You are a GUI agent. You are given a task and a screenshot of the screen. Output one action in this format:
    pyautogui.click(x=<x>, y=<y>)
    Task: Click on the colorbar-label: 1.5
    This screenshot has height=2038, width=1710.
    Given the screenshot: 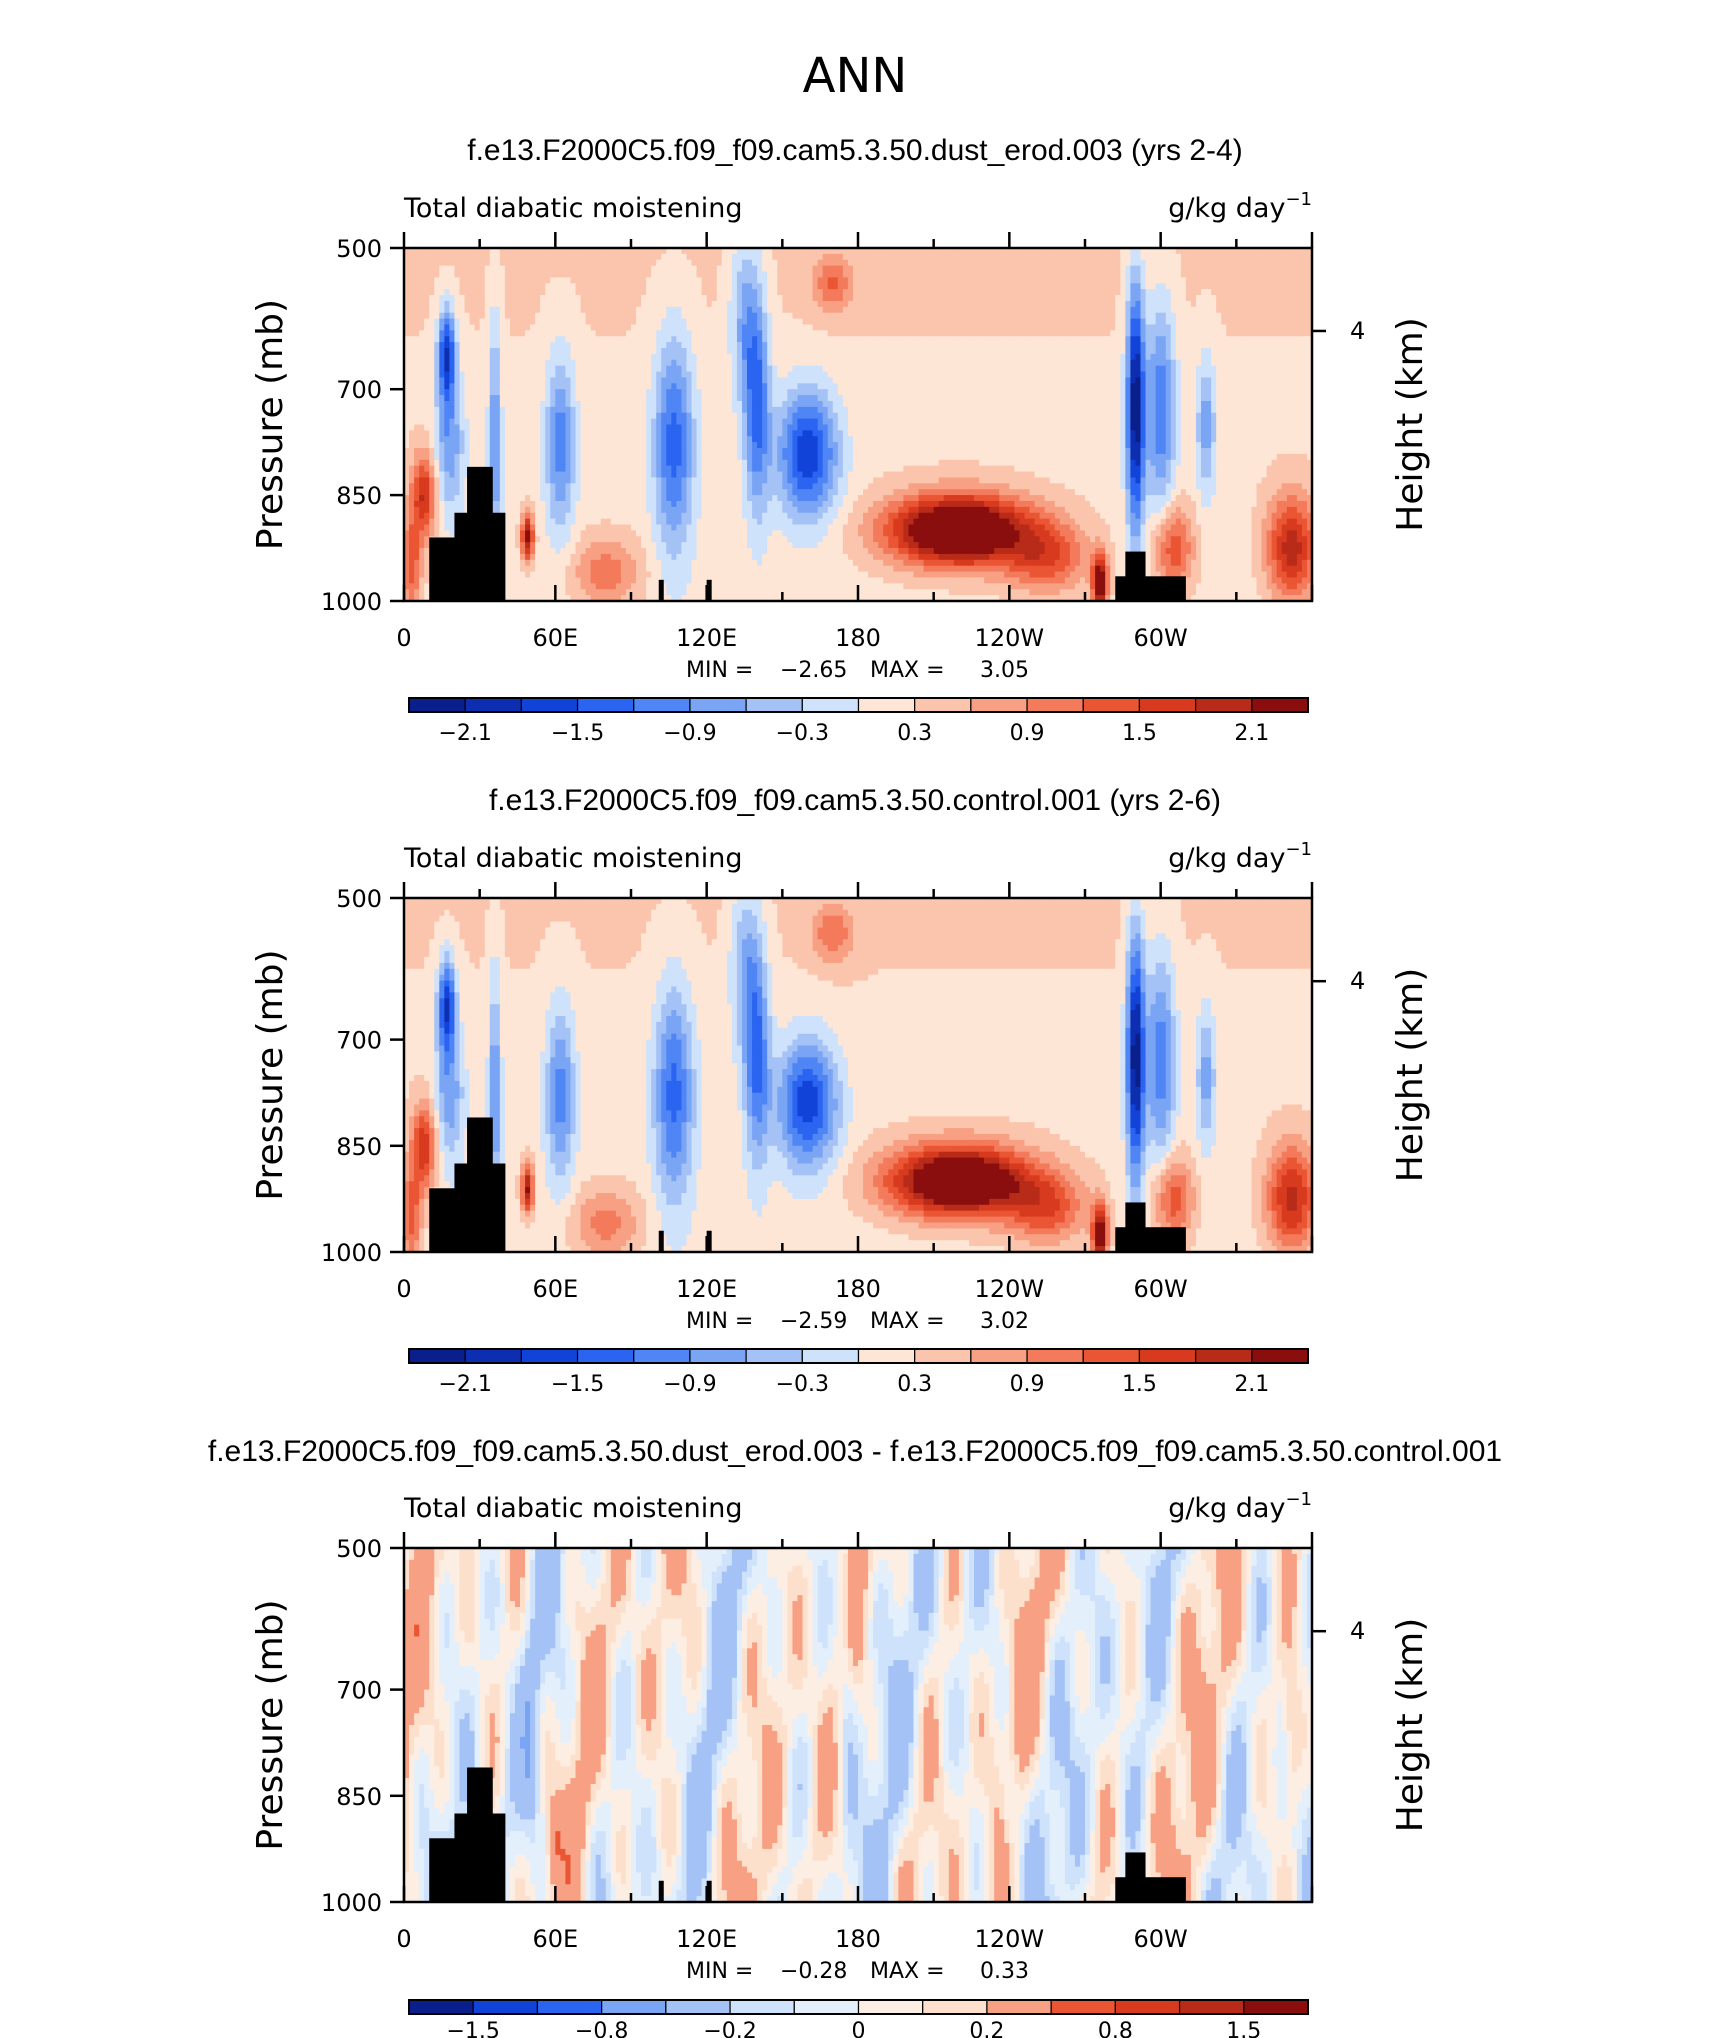 What is the action you would take?
    pyautogui.click(x=1139, y=1384)
    